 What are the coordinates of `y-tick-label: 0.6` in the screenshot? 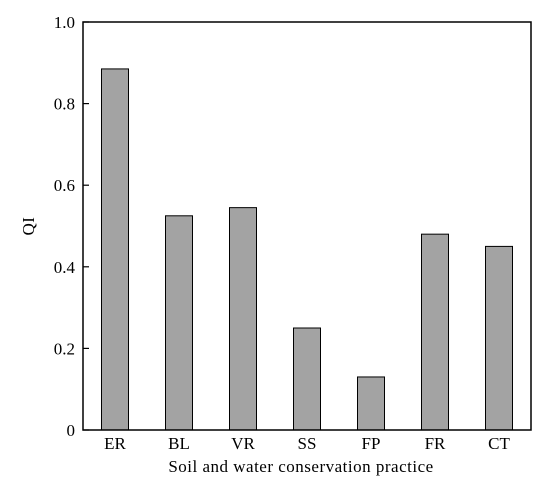 It's located at (64, 185).